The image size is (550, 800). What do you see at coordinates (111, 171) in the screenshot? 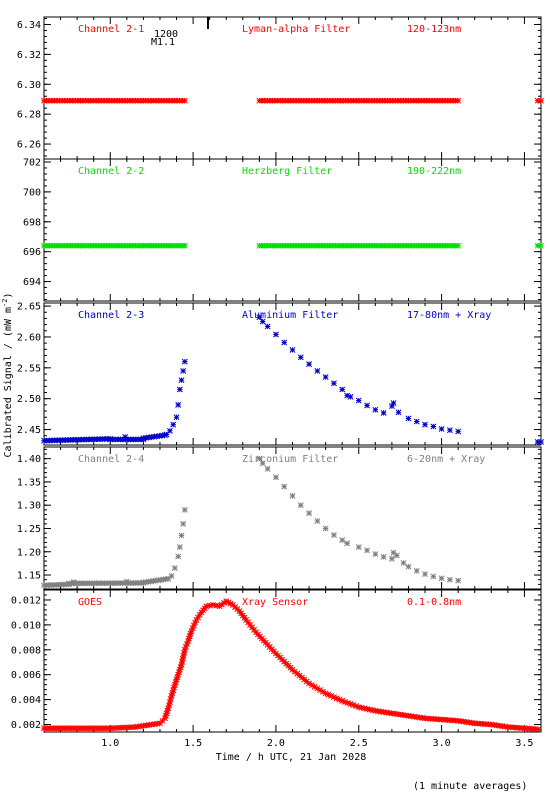
I see `panel-label-channel: Channel 2-2` at bounding box center [111, 171].